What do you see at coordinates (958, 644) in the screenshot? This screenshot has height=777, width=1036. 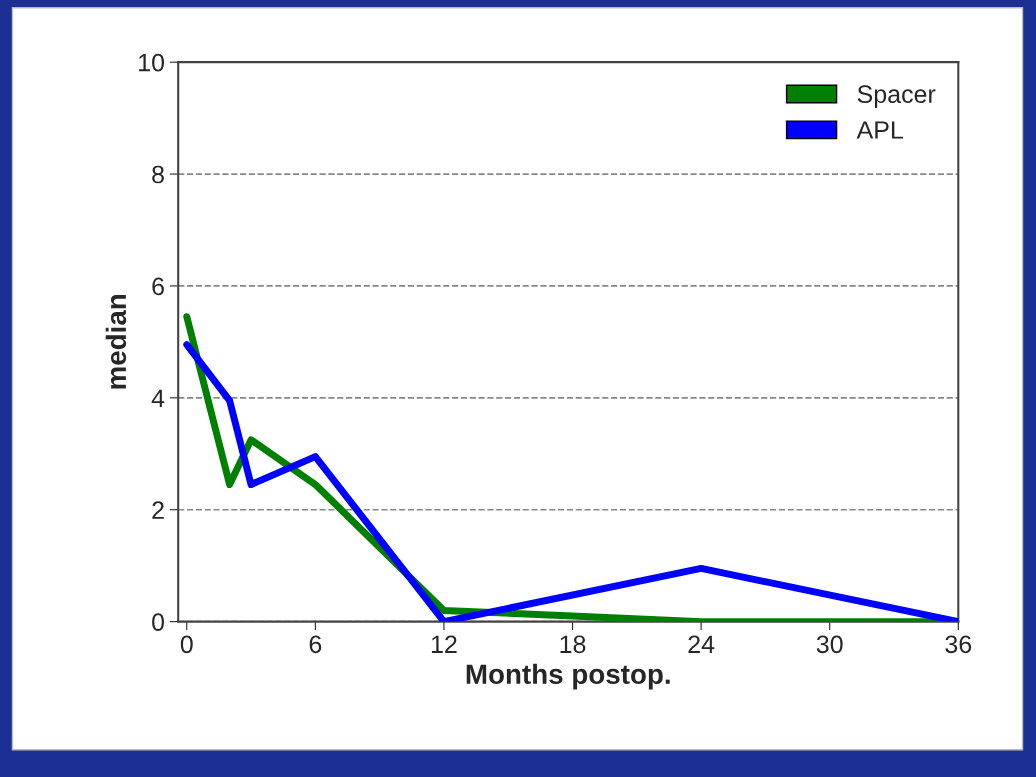 I see `x-tick-label: 36` at bounding box center [958, 644].